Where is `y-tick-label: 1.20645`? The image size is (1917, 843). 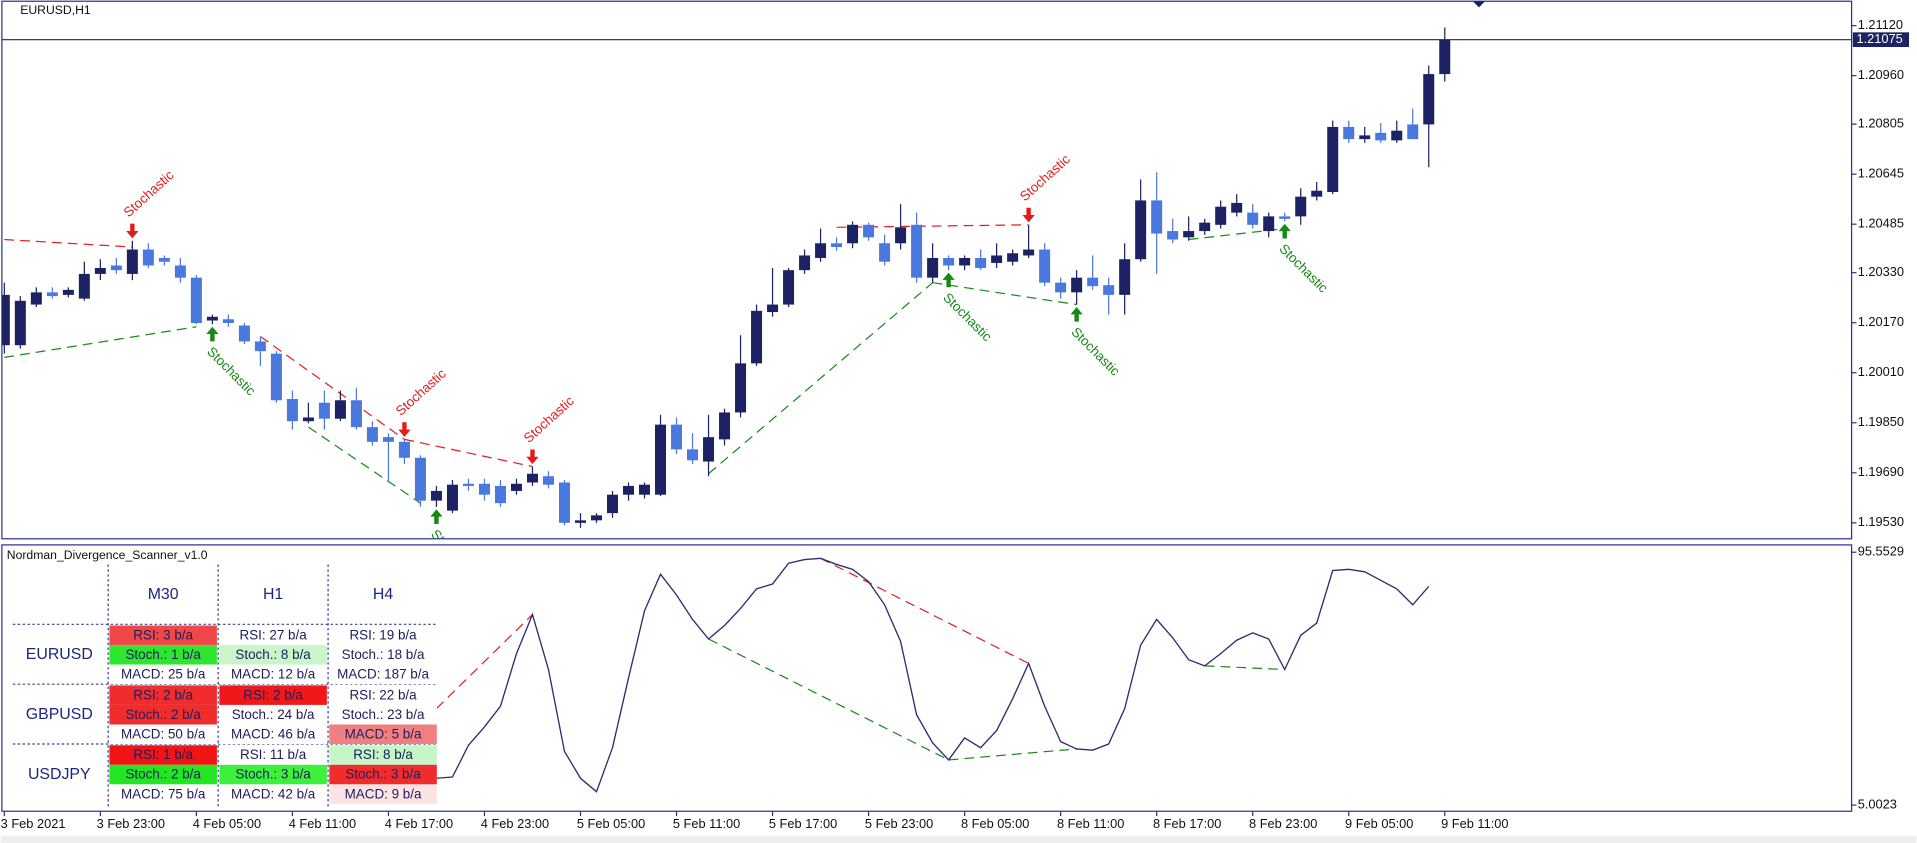 y-tick-label: 1.20645 is located at coordinates (1881, 173).